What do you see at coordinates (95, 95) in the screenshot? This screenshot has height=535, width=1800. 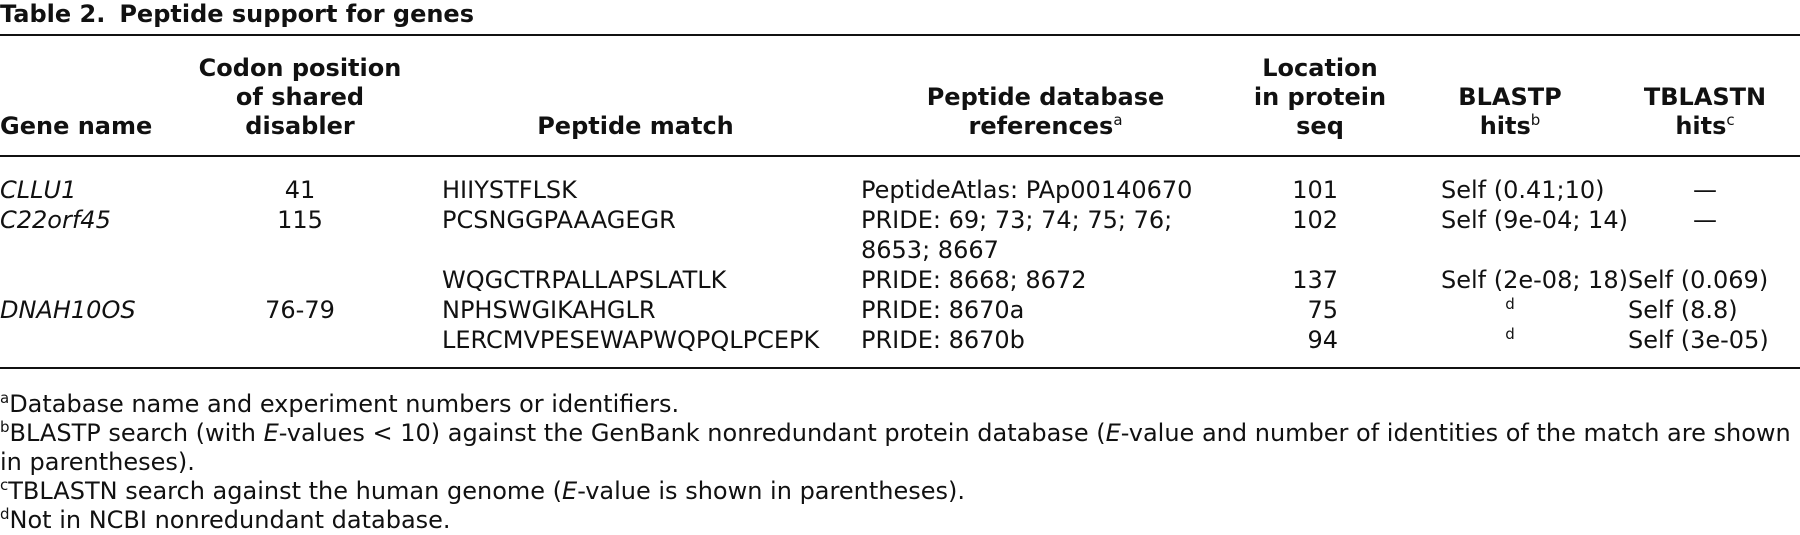 I see `column-header: Gene name` at bounding box center [95, 95].